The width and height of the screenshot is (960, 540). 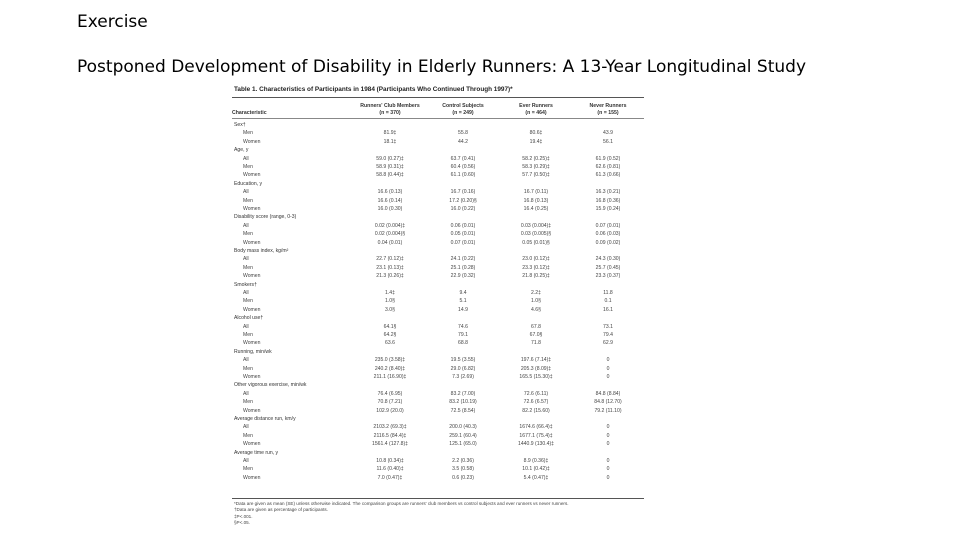 What do you see at coordinates (608, 109) in the screenshot?
I see `column-header-never-runners: Never Runners (n = 155)` at bounding box center [608, 109].